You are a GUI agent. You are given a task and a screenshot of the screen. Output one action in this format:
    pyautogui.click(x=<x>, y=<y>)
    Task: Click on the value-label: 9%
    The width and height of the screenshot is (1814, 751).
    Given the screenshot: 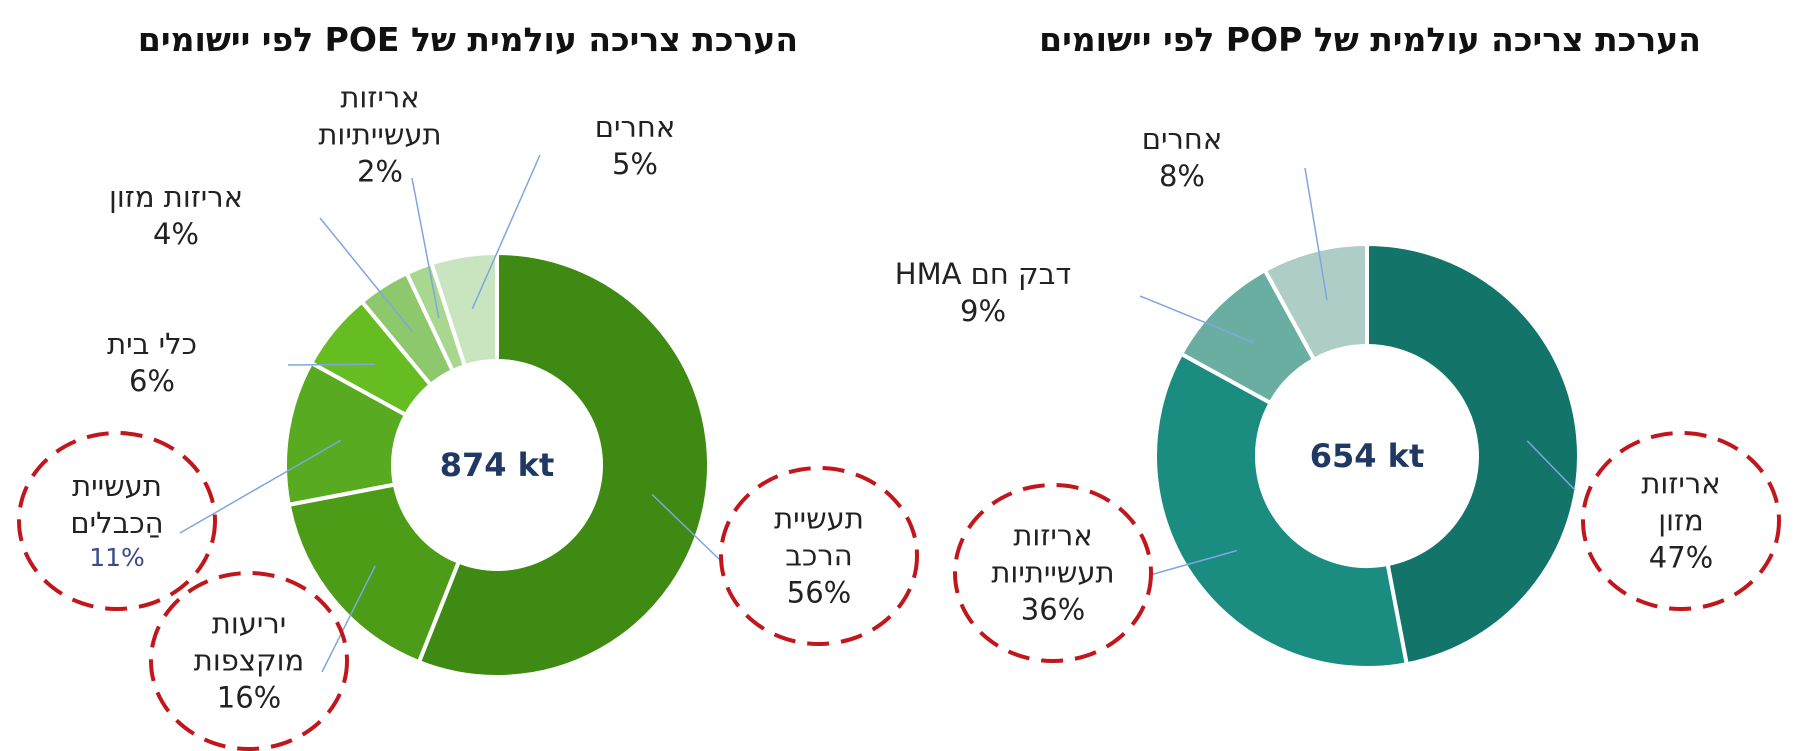 What is the action you would take?
    pyautogui.click(x=983, y=311)
    